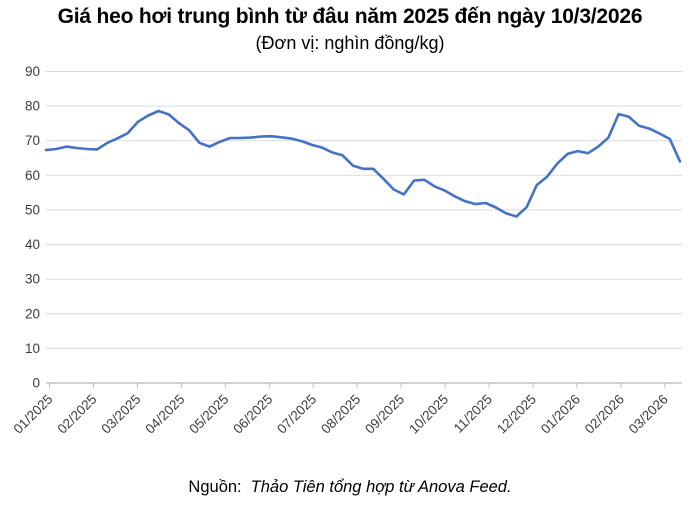 This screenshot has width=700, height=513. I want to click on x-axis-tick-label: 12/2025, so click(516, 414).